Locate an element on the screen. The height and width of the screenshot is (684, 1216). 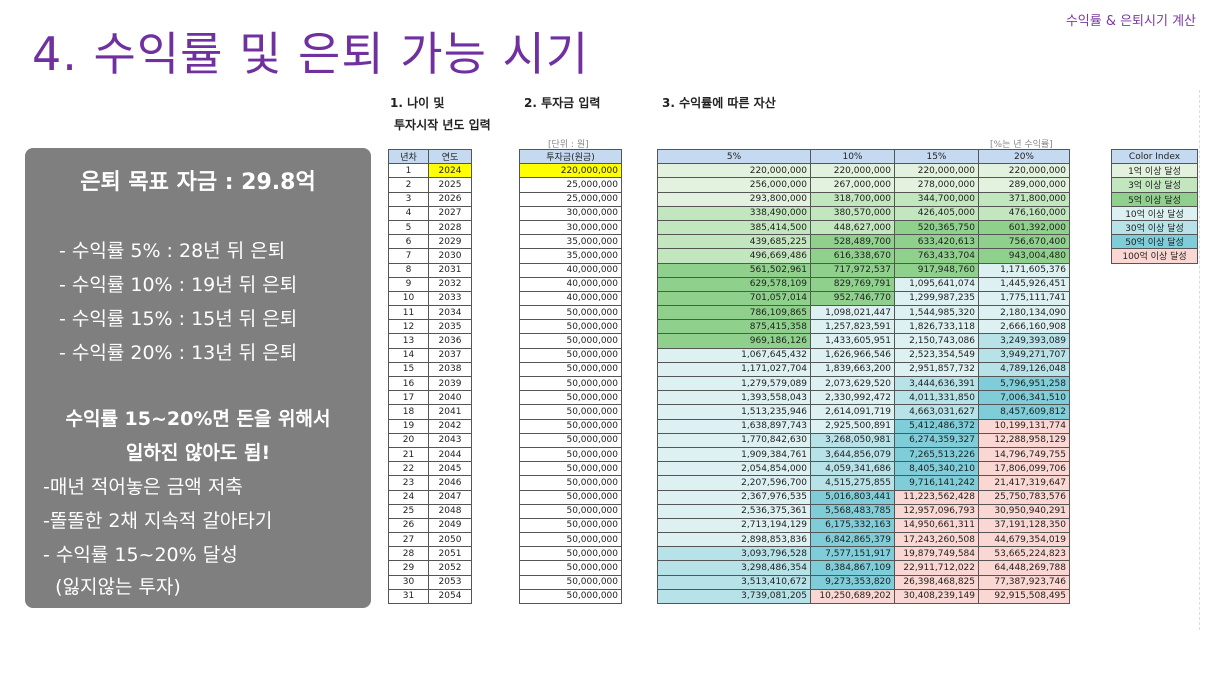
rate-15-cell: 14,950,661,311 is located at coordinates (936, 525).